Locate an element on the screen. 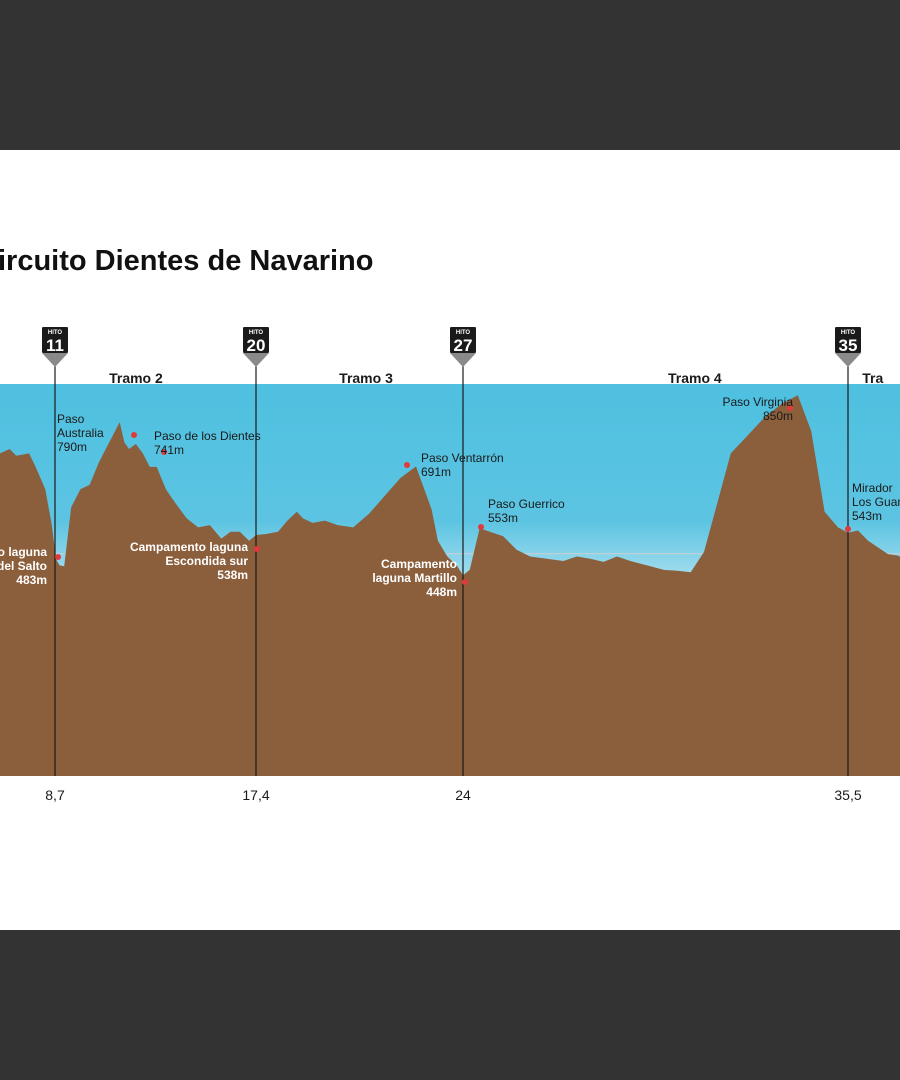 This screenshot has height=1080, width=900. top-frame-bar is located at coordinates (450, 75).